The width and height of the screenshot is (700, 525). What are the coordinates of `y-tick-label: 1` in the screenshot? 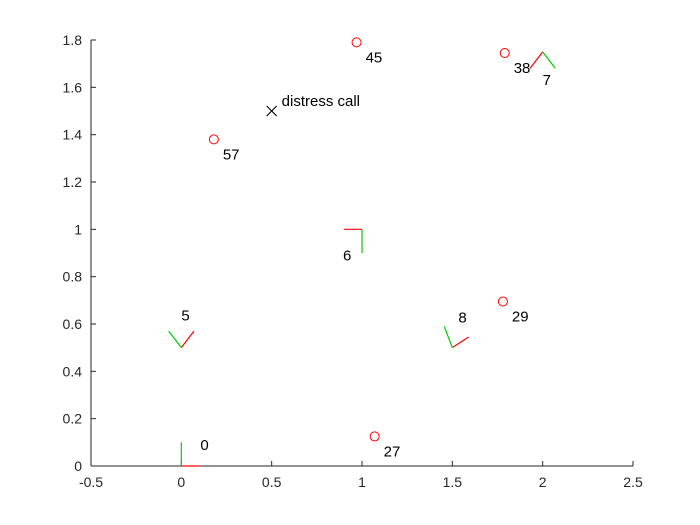 It's located at (78, 229).